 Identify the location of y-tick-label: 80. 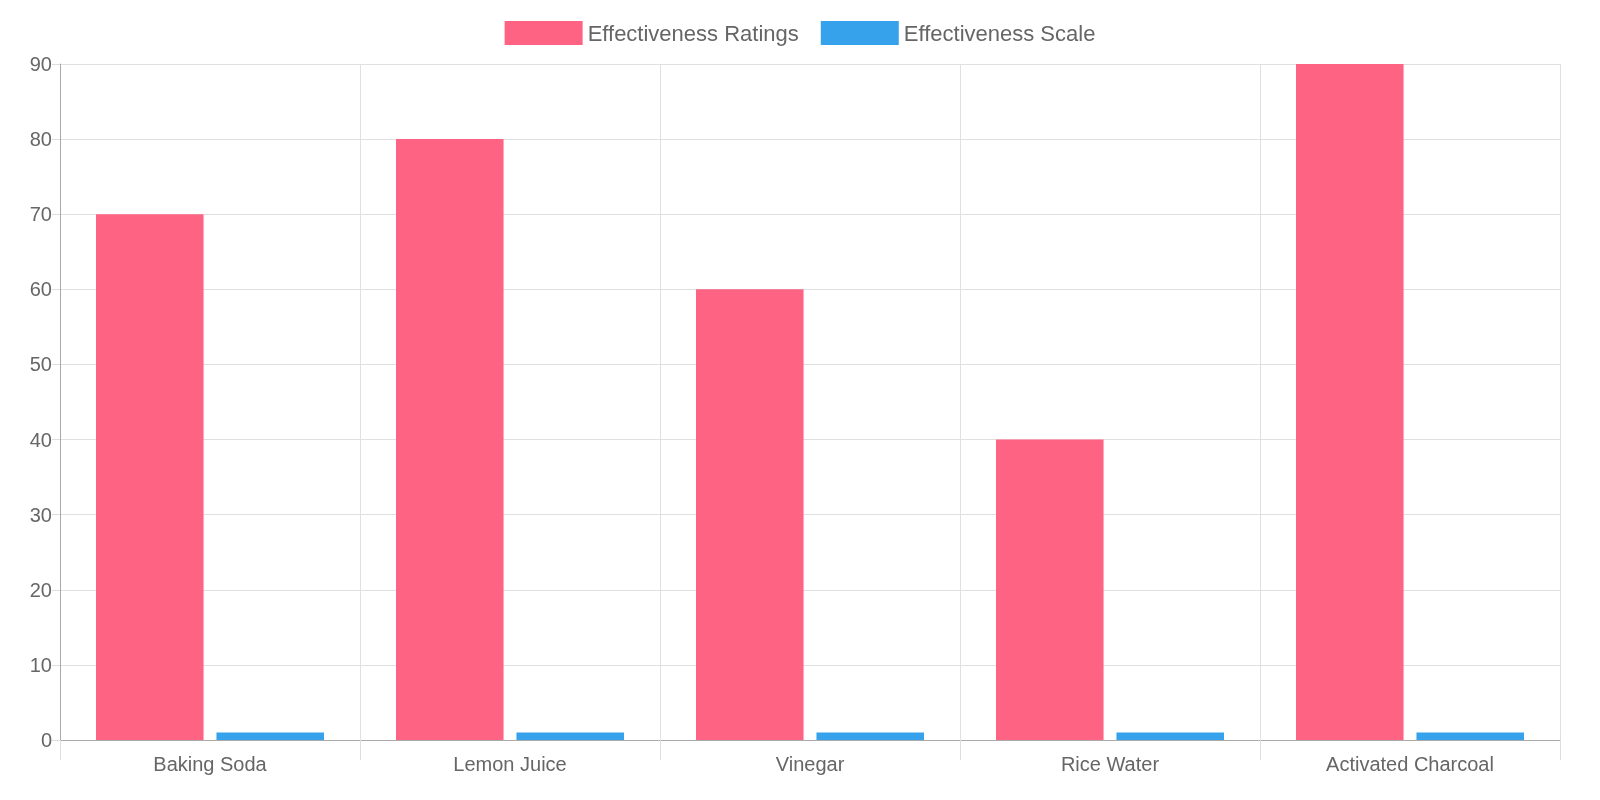
(40, 139).